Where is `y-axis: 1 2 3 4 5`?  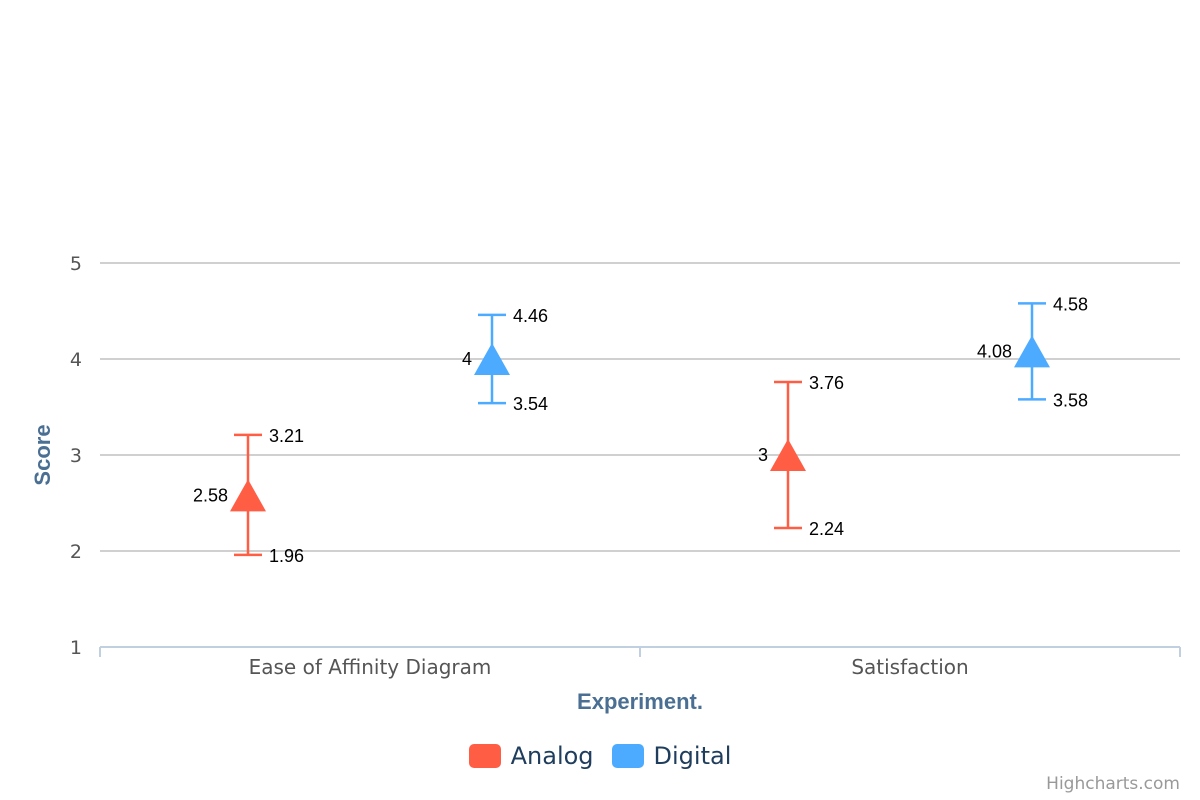
y-axis: 1 2 3 4 5 is located at coordinates (76, 456).